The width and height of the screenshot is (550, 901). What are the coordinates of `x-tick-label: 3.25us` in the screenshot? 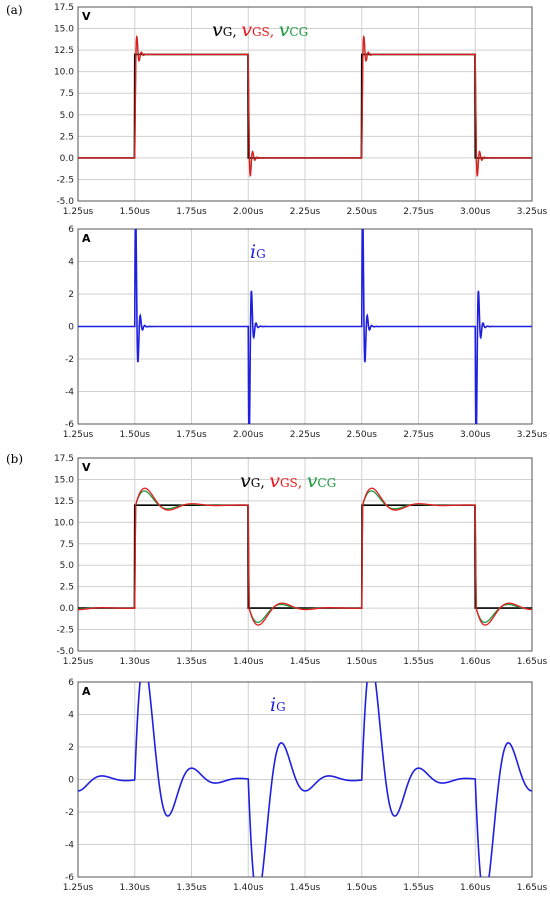 It's located at (532, 435).